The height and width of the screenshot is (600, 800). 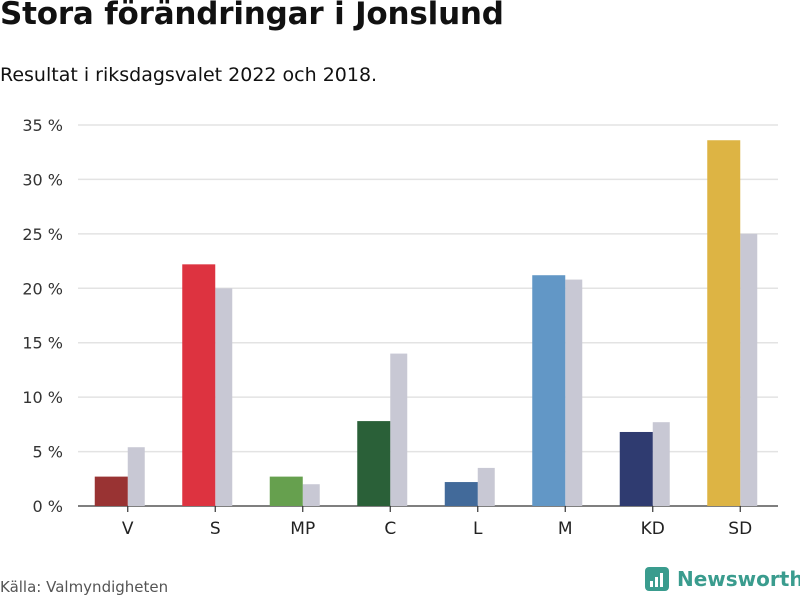 What do you see at coordinates (136, 476) in the screenshot?
I see `bar-previous-V` at bounding box center [136, 476].